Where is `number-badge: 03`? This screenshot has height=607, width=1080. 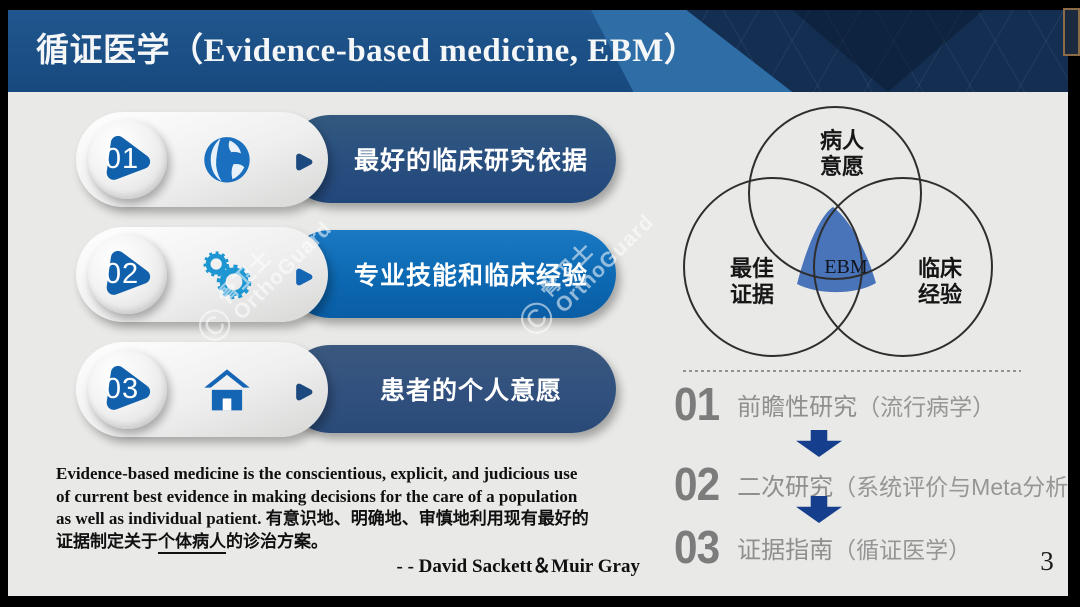 number-badge: 03 is located at coordinates (127, 389).